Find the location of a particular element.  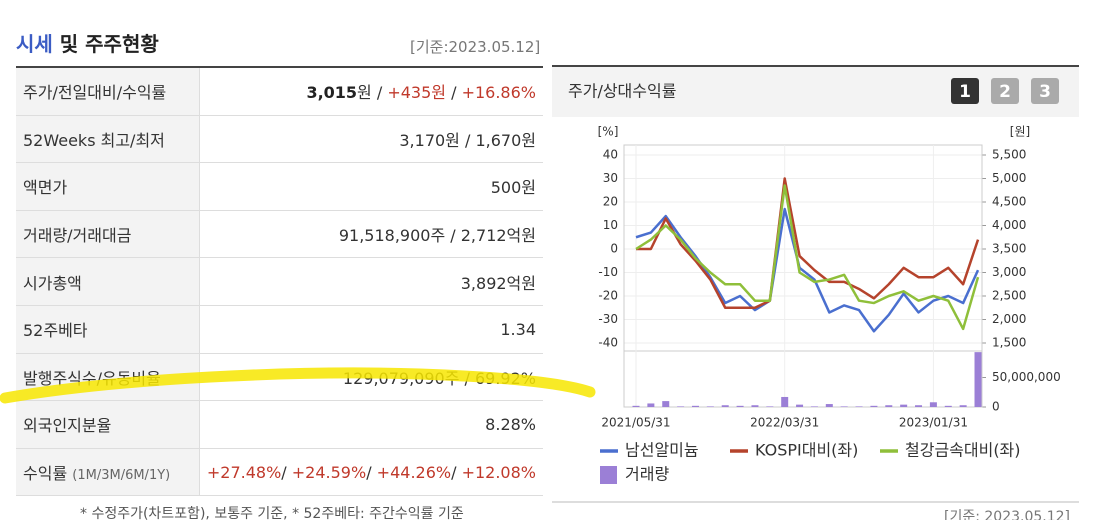

value-text: 500원 is located at coordinates (513, 188).